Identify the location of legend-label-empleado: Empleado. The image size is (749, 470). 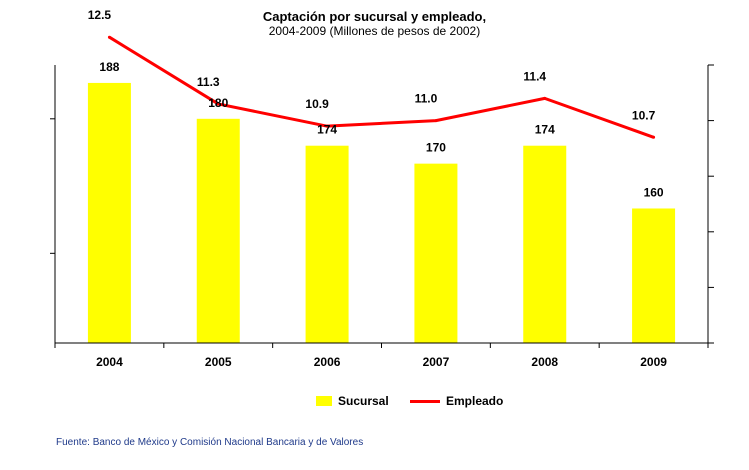
(475, 401).